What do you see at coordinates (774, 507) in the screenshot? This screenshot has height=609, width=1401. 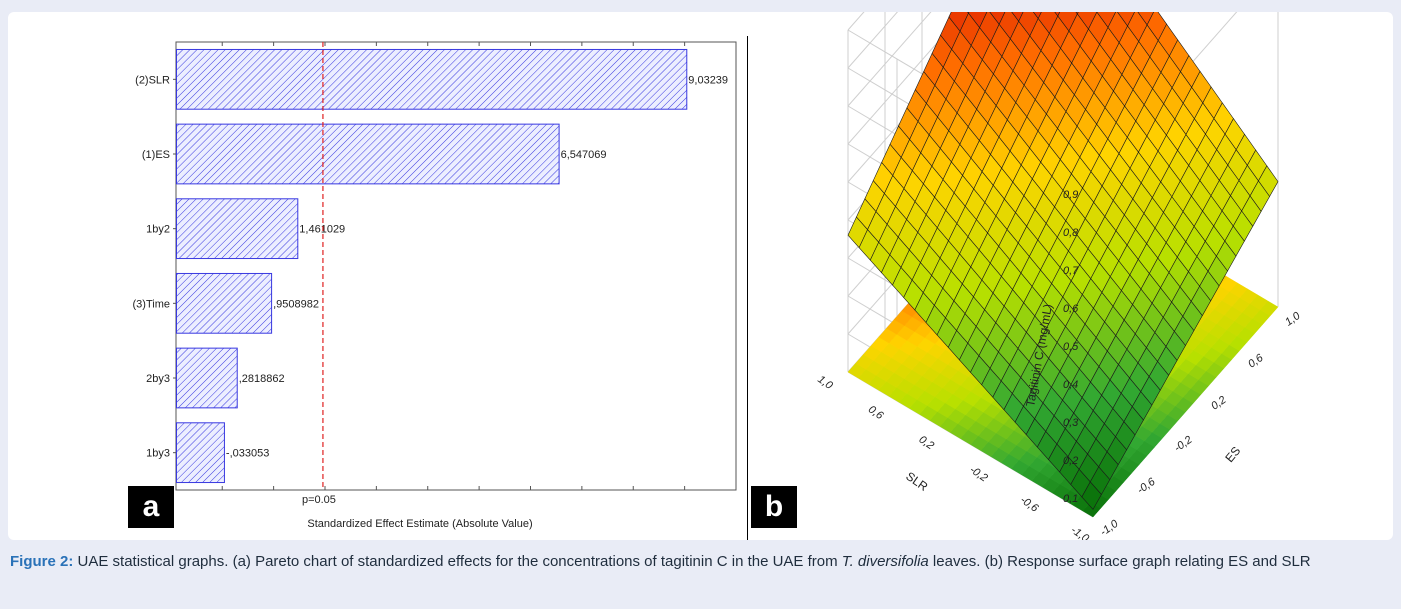 I see `panel-b-badge: b` at bounding box center [774, 507].